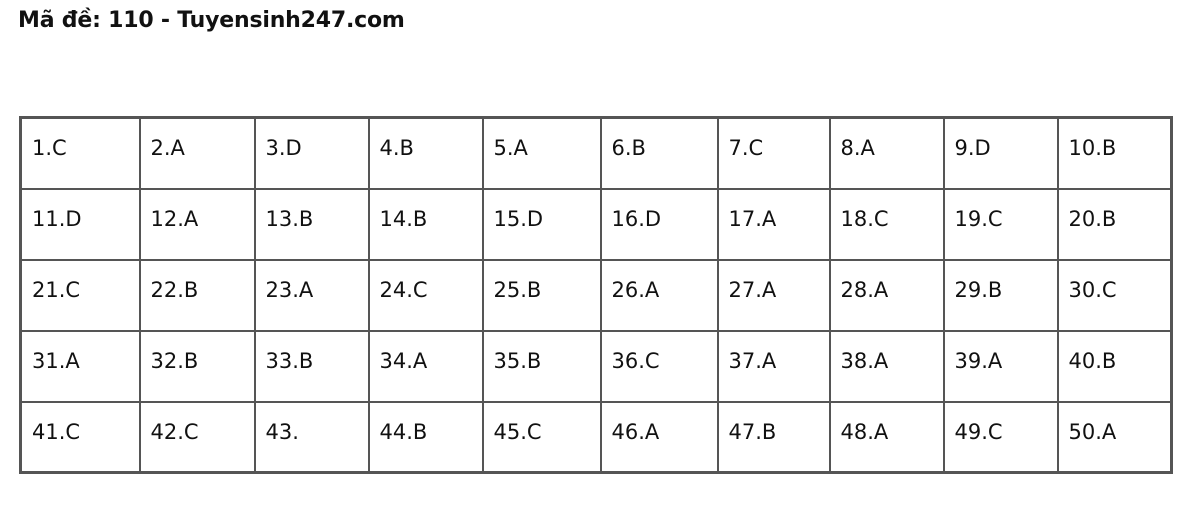 The height and width of the screenshot is (514, 1200). Describe the element at coordinates (864, 360) in the screenshot. I see `answer-text: 38.A` at that location.